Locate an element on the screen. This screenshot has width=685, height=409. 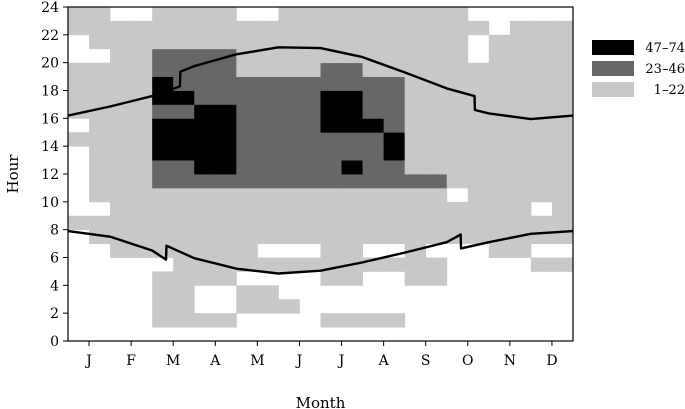
x-tick-label: S is located at coordinates (426, 361).